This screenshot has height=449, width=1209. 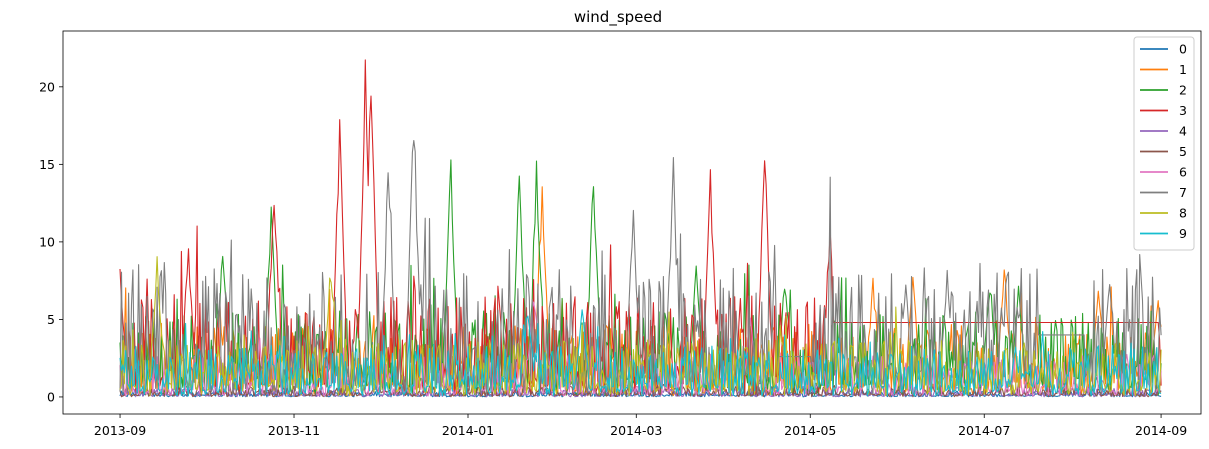 I want to click on legend-label-2: 2, so click(x=1183, y=90).